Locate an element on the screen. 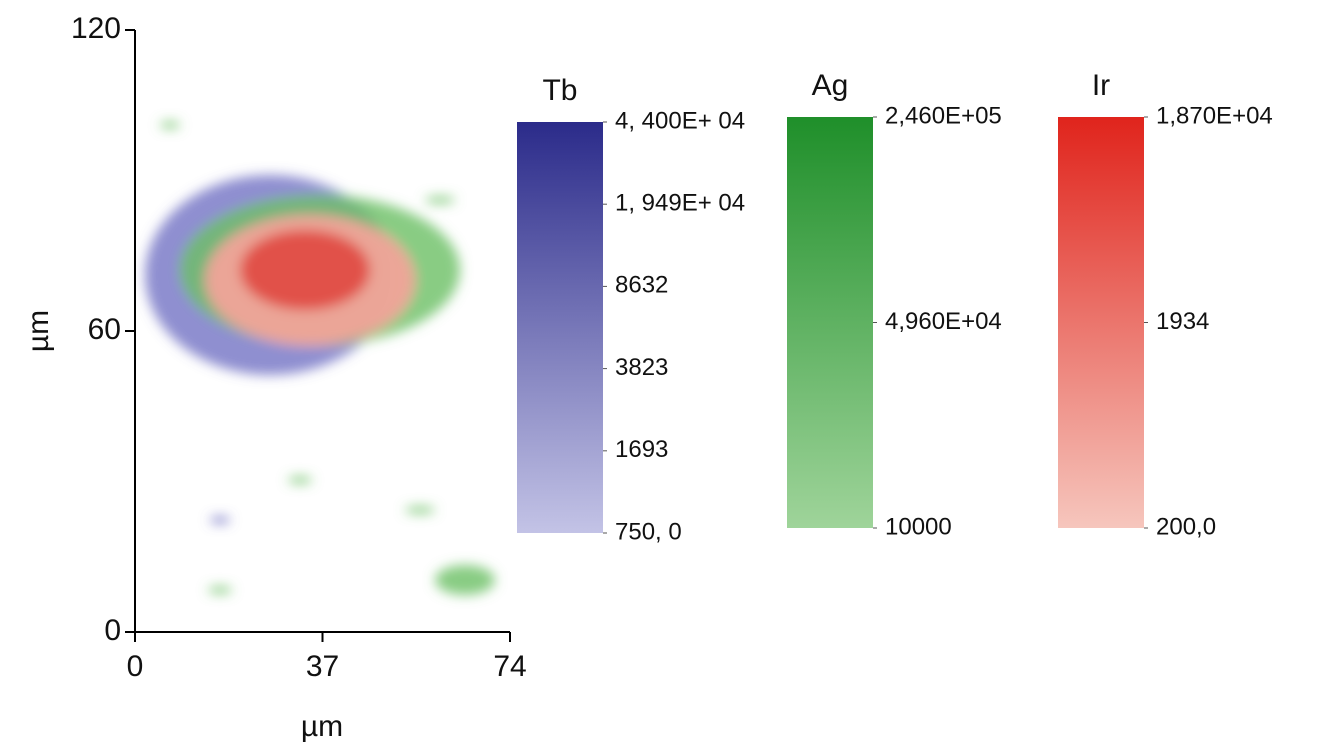 The image size is (1318, 743). colorbar-title: Tb is located at coordinates (559, 90).